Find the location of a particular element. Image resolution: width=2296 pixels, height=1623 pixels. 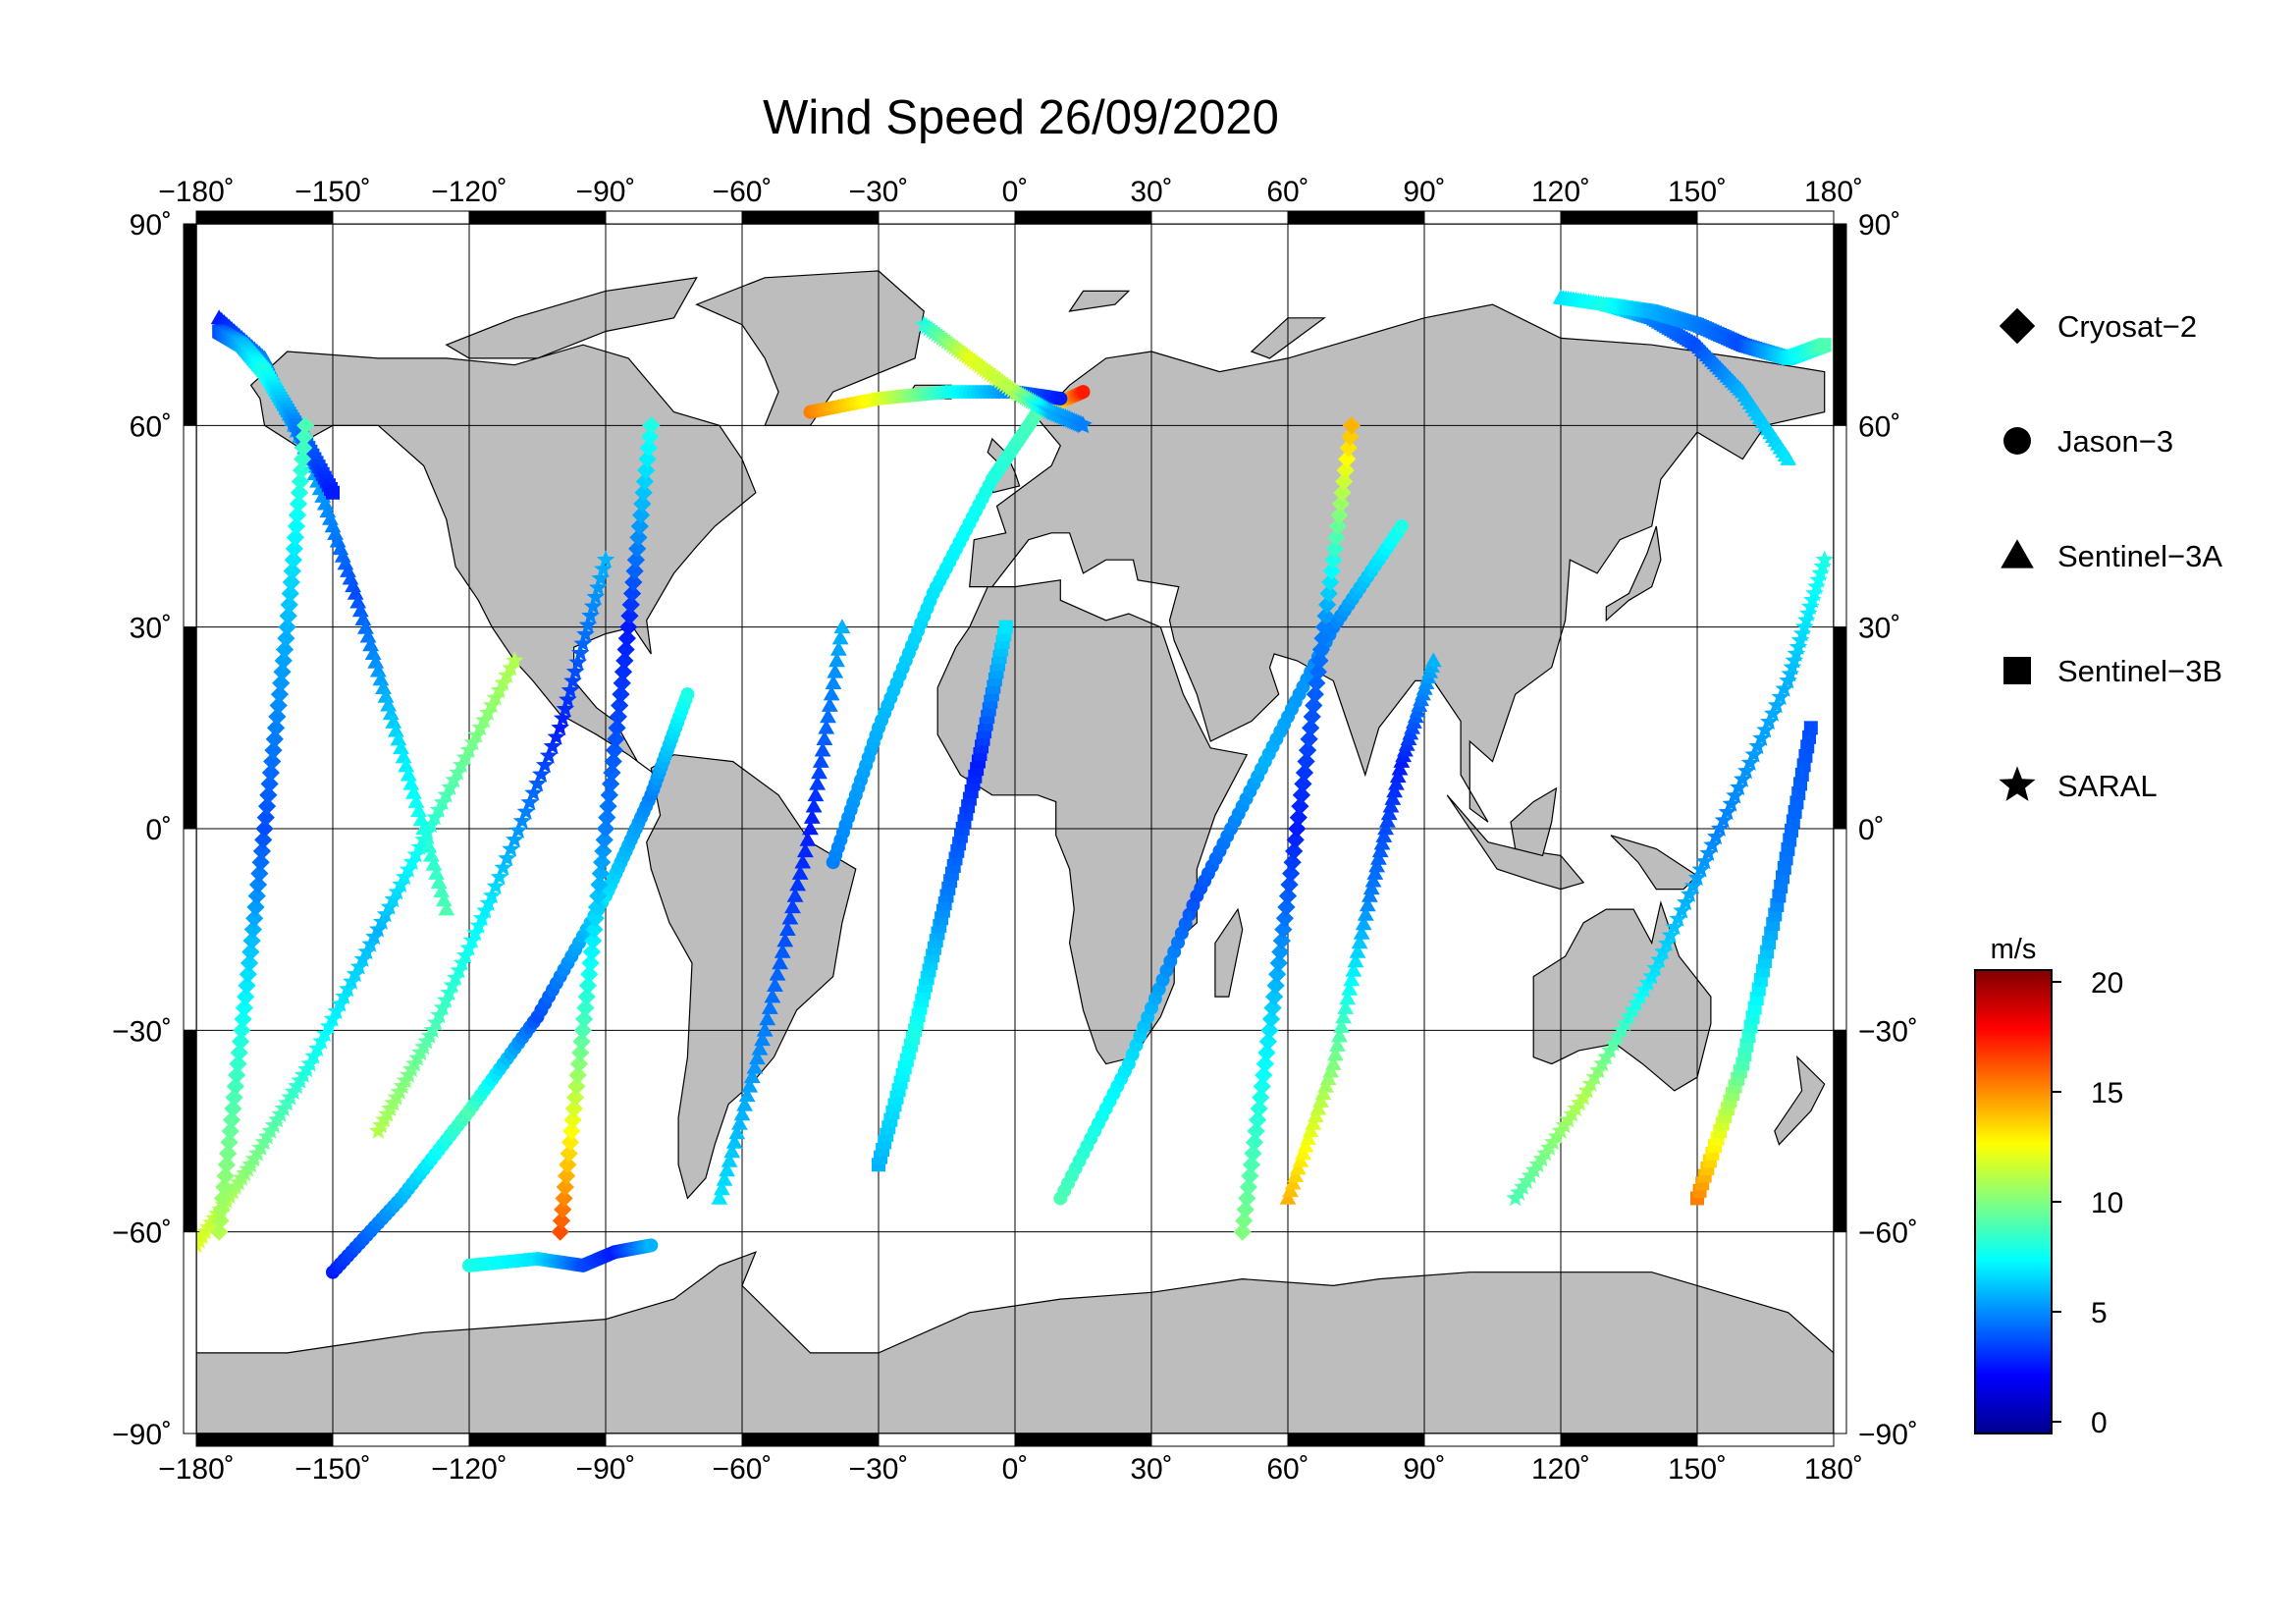

lon-tick-label-bottom: 150˚ is located at coordinates (1697, 1469).